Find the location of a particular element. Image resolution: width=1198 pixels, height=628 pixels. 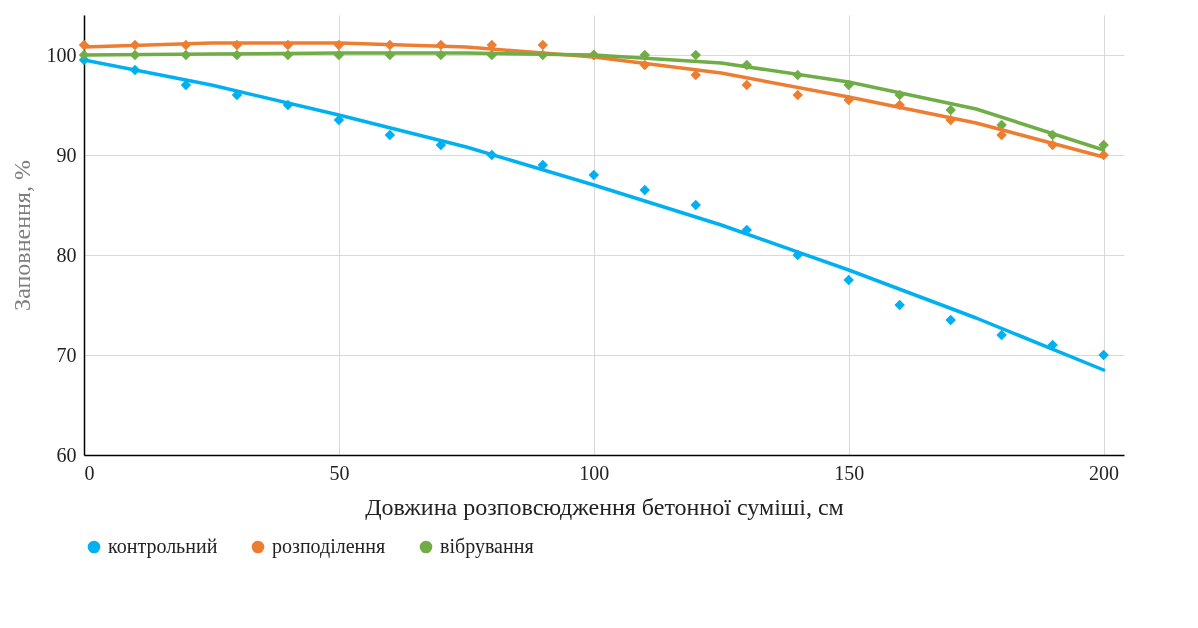

legend-label: вібрування is located at coordinates (487, 546).